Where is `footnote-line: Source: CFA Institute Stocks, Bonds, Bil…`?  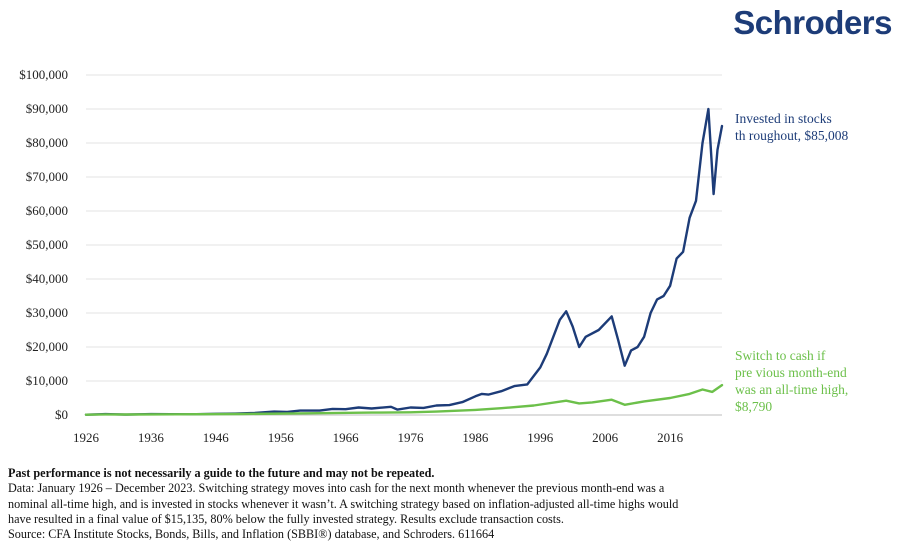
footnote-line: Source: CFA Institute Stocks, Bonds, Bil… is located at coordinates (251, 534).